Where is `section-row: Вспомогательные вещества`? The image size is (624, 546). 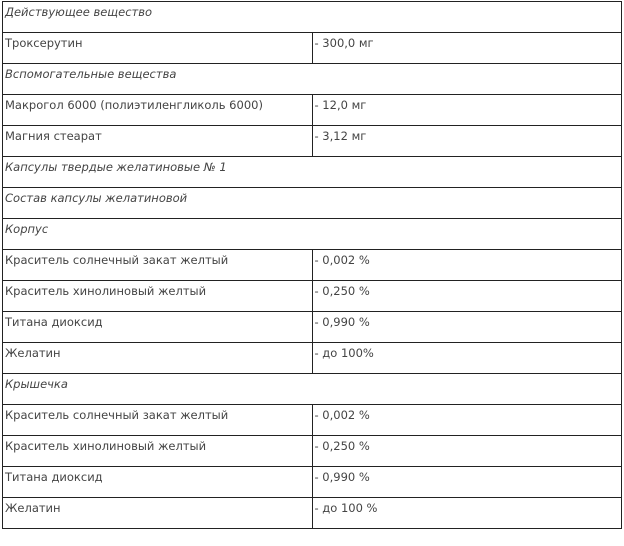 section-row: Вспомогательные вещества is located at coordinates (312, 79).